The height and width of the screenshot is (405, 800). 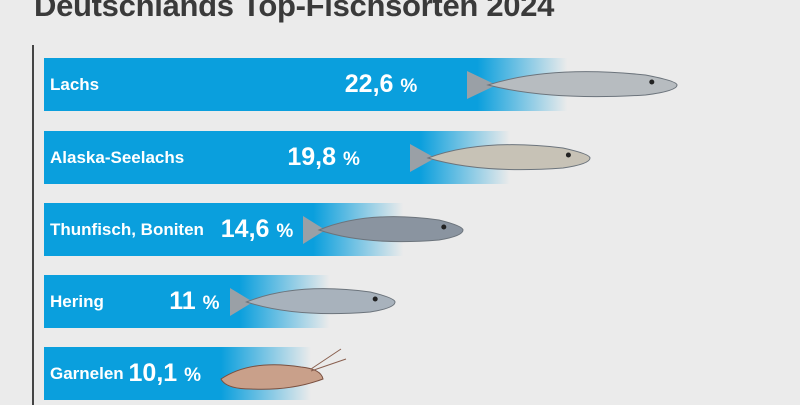 I want to click on value-label: 22,6 %, so click(x=381, y=84).